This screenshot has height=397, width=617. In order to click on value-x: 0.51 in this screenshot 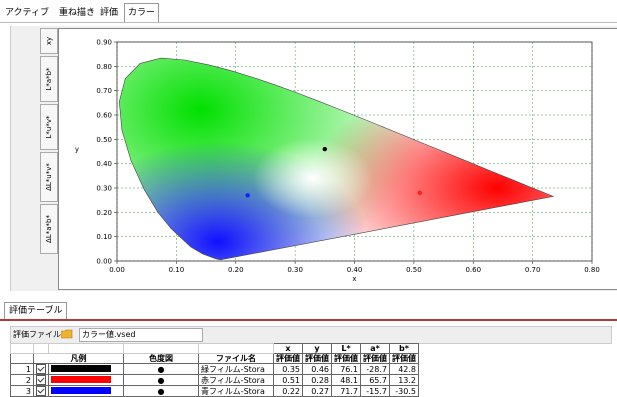, I will do `click(288, 380)`.